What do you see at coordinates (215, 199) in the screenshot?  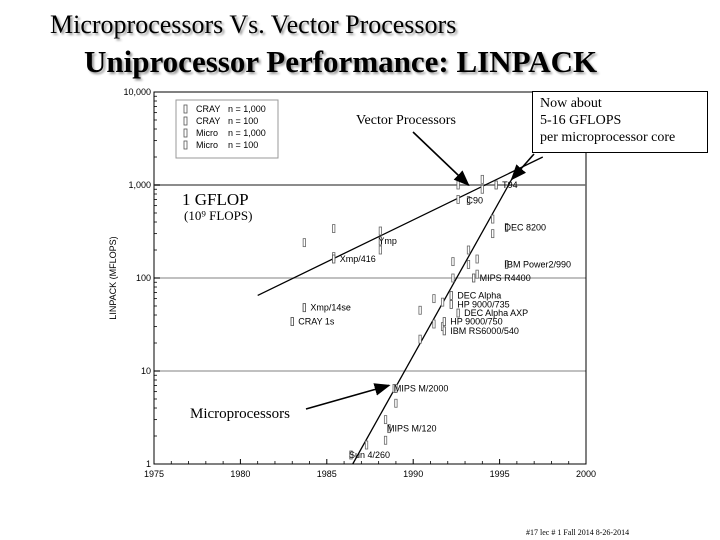 I see `annotation-1-gflop: 1 GFLOP` at bounding box center [215, 199].